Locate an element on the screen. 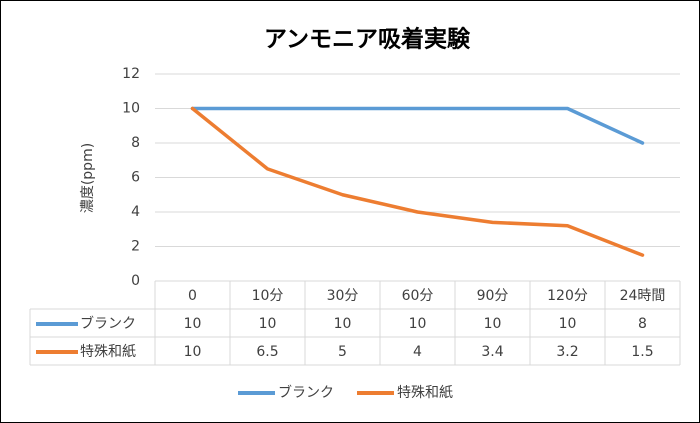 Image resolution: width=700 pixels, height=423 pixels. table-value: 4 is located at coordinates (417, 352).